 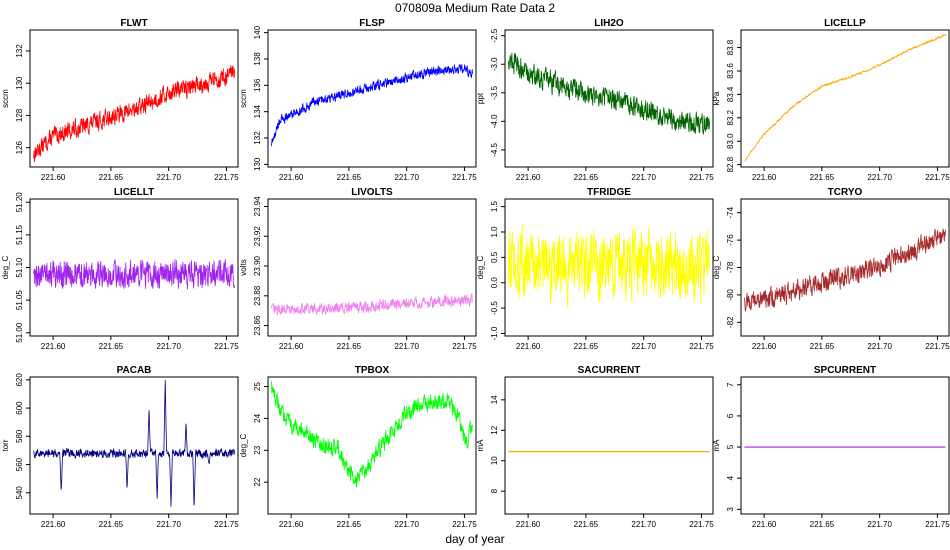 What do you see at coordinates (716, 98) in the screenshot?
I see `y-axis-label: kPa` at bounding box center [716, 98].